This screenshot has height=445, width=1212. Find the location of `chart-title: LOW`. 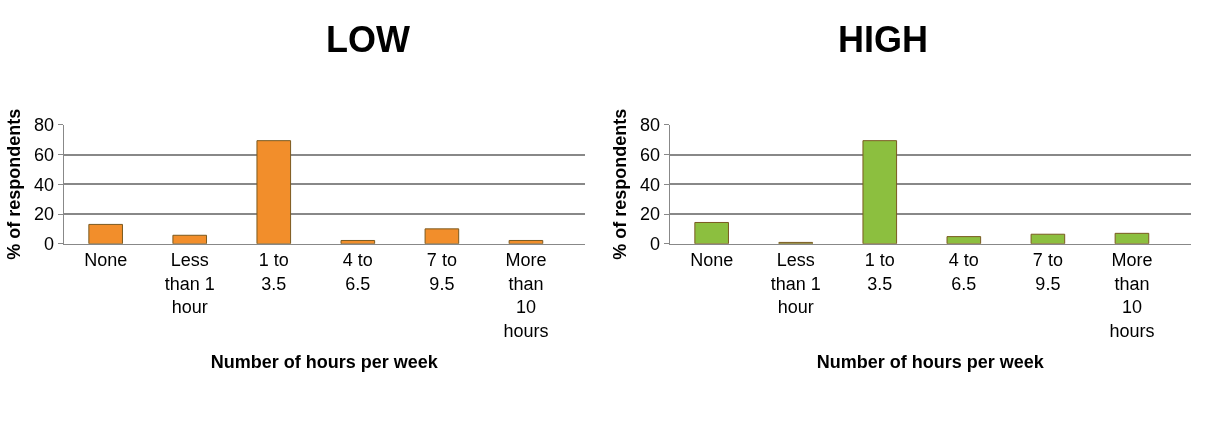

chart-title: LOW is located at coordinates (368, 39).